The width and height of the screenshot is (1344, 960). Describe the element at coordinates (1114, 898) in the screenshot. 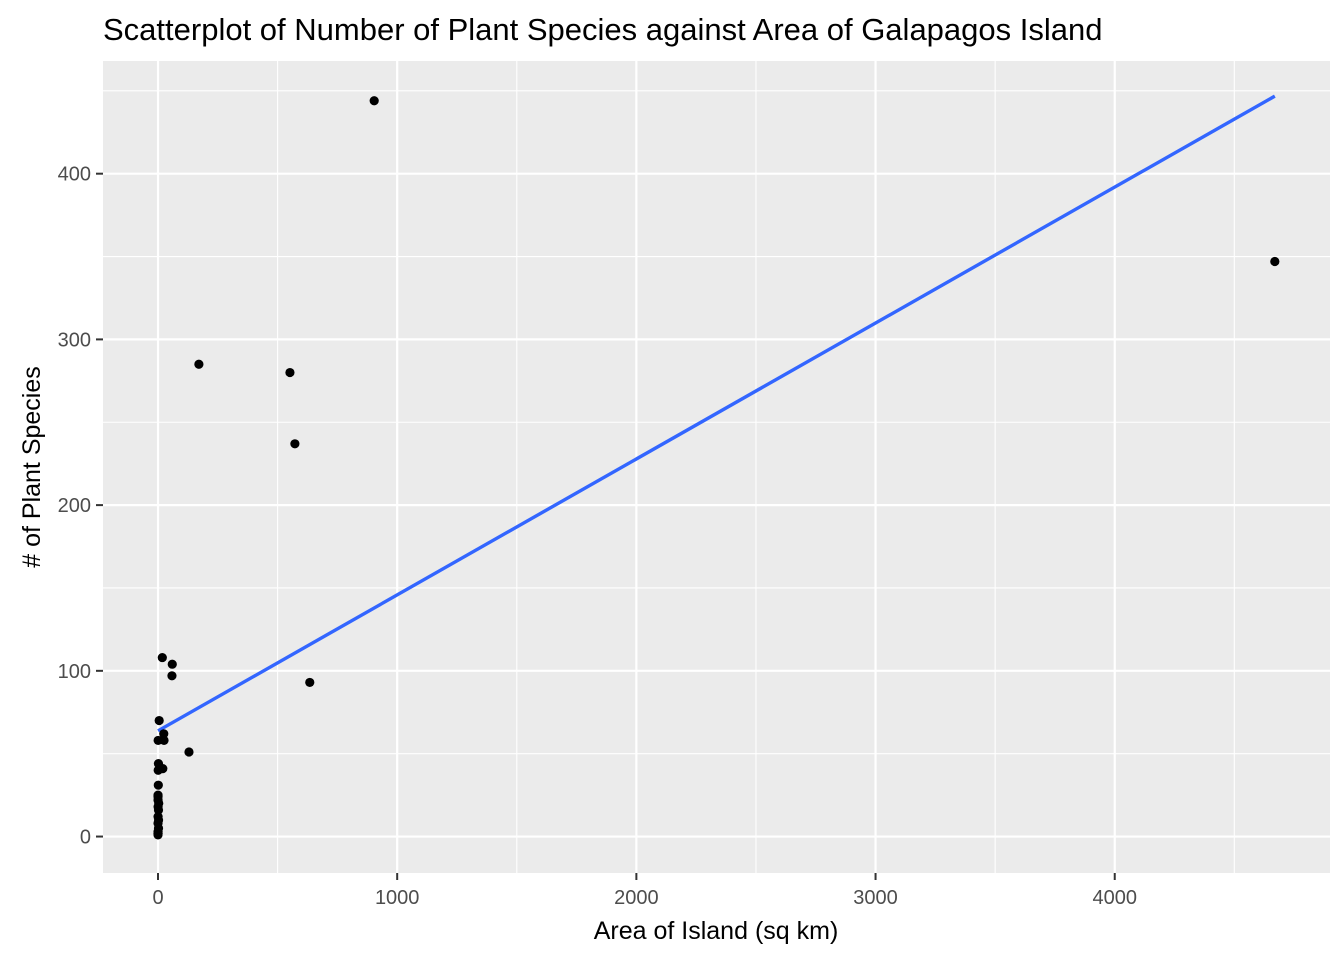

I see `x-tick-label: 4000` at that location.